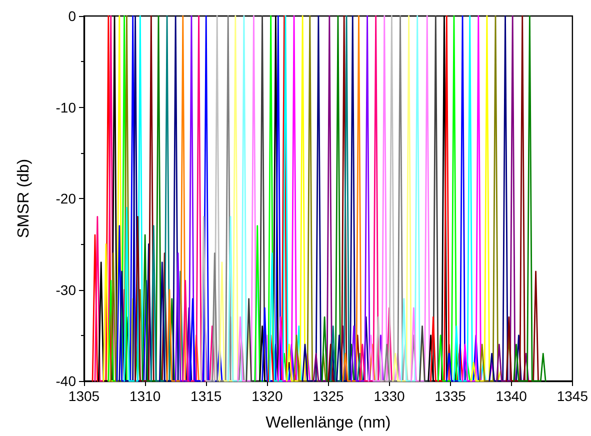  What do you see at coordinates (450, 396) in the screenshot?
I see `x-tick-label: 1335` at bounding box center [450, 396].